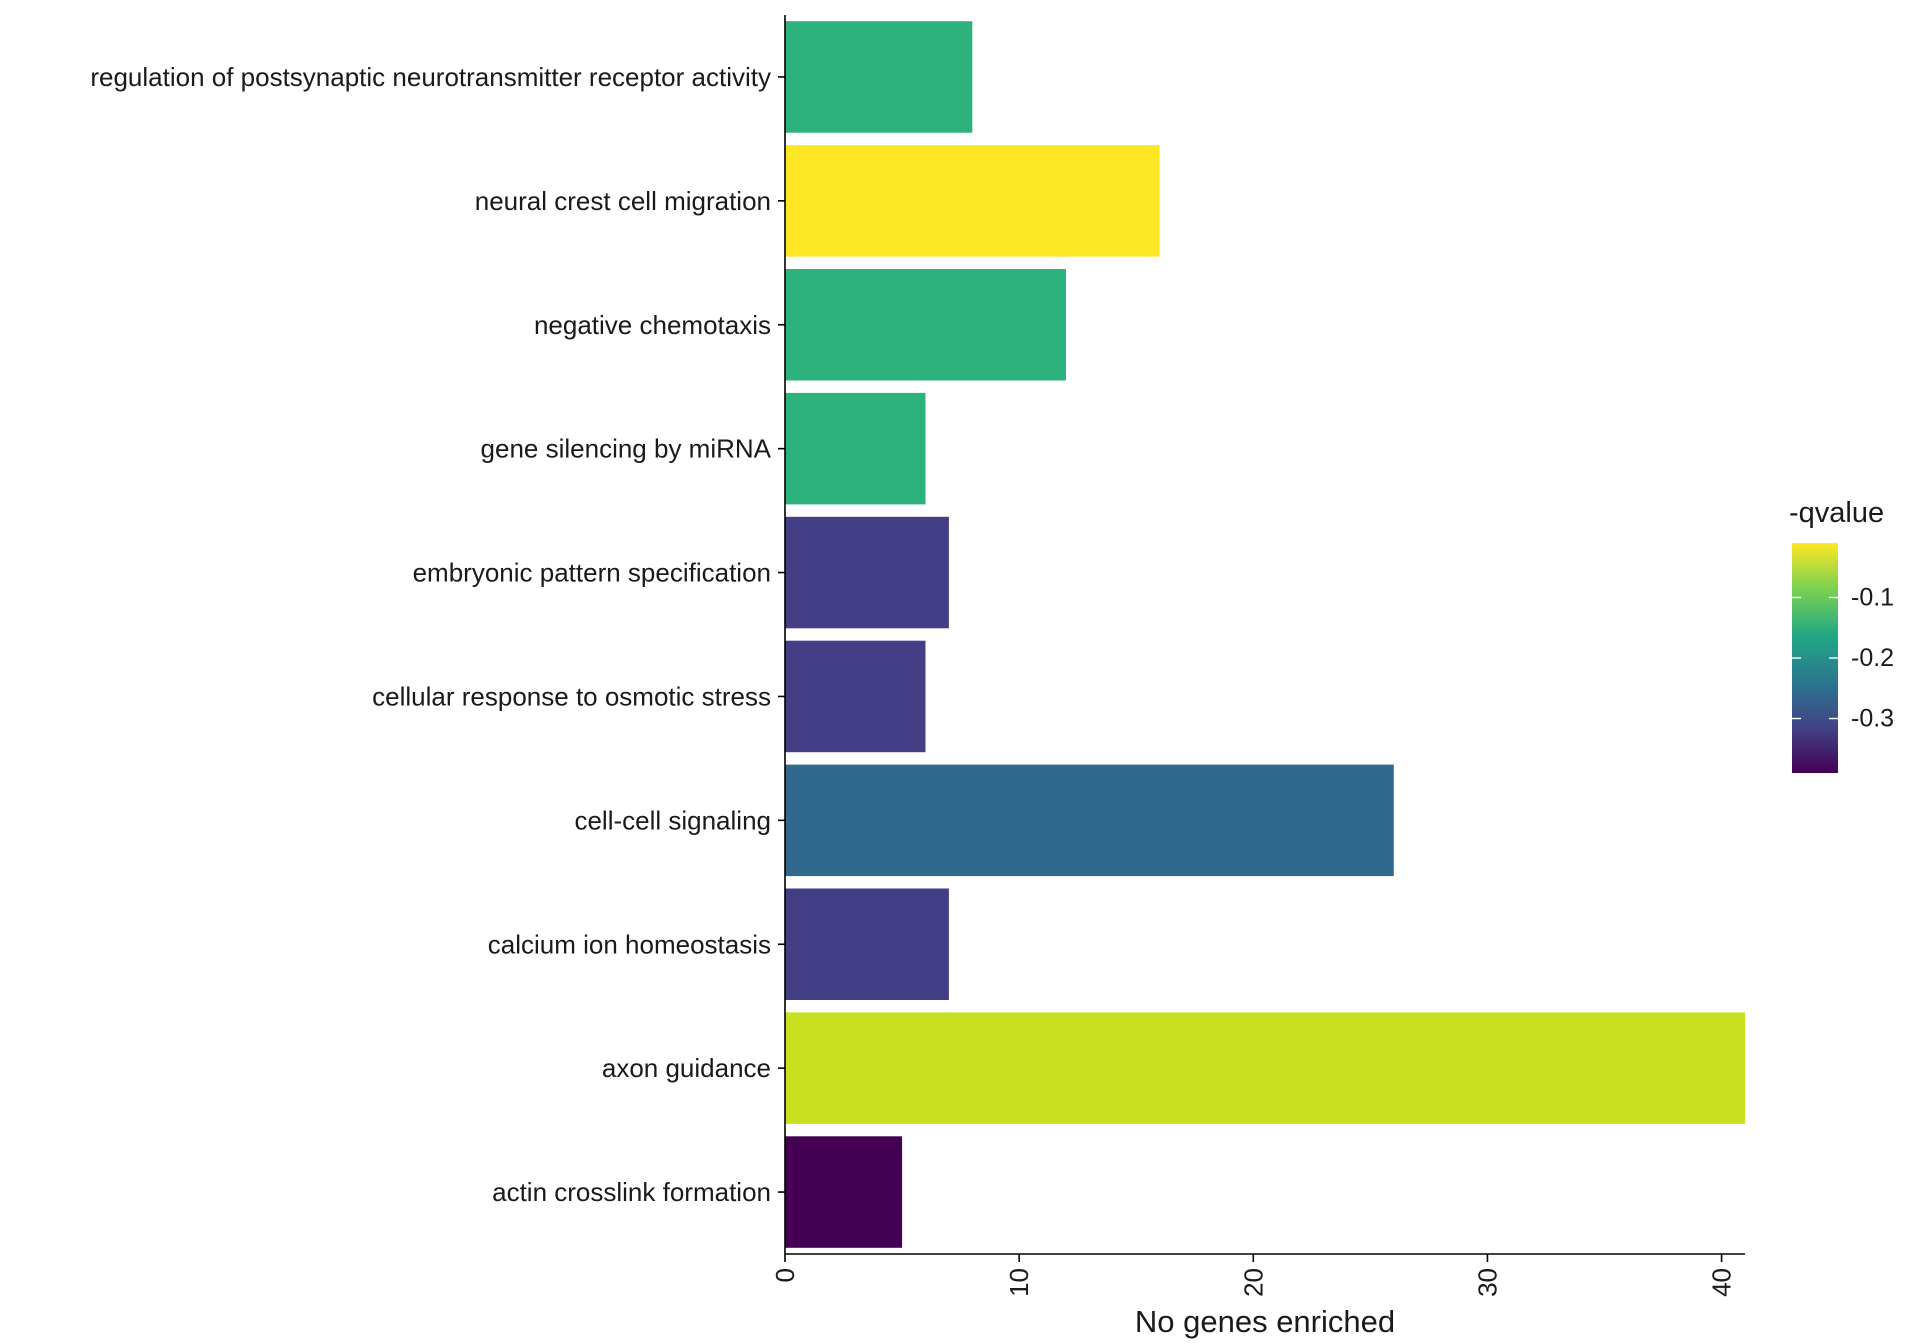 Image resolution: width=1920 pixels, height=1344 pixels. Describe the element at coordinates (972, 201) in the screenshot. I see `bar-neural-crest-cell-migration` at that location.